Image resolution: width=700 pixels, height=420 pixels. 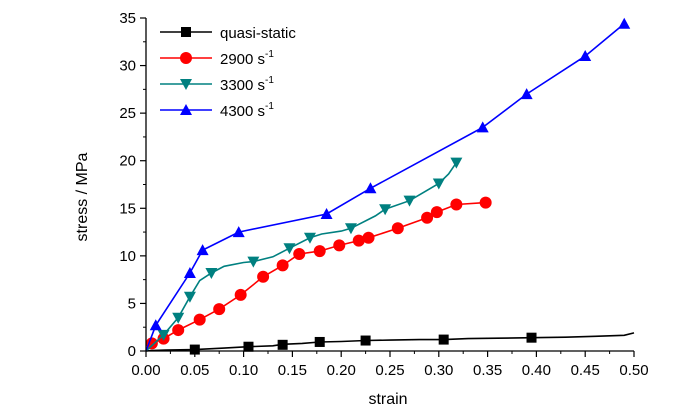 I want to click on x-tick-label-6: 0.30, so click(x=438, y=370).